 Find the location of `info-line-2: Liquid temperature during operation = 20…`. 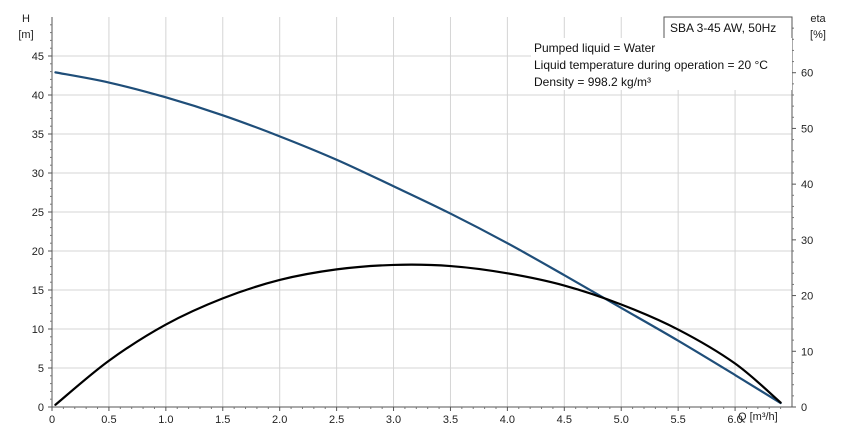

info-line-2: Liquid temperature during operation = 20… is located at coordinates (651, 65).